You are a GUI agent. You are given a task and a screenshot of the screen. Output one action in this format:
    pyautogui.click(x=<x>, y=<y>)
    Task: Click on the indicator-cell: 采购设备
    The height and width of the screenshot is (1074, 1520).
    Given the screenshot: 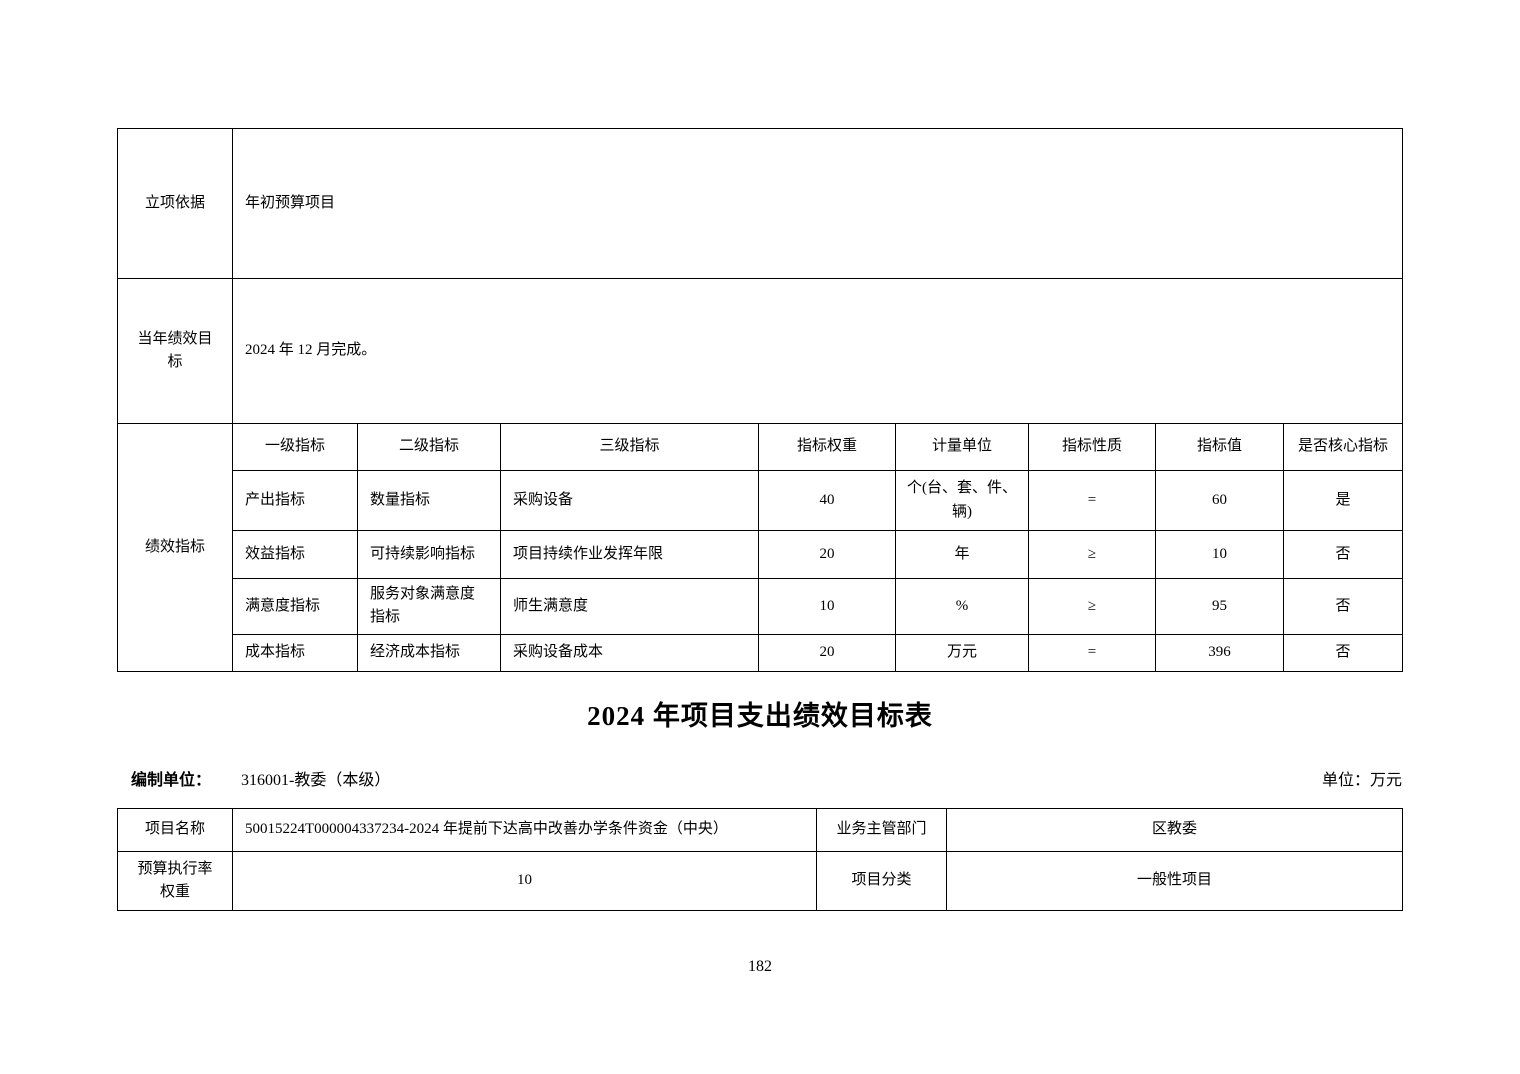 What is the action you would take?
    pyautogui.click(x=629, y=500)
    